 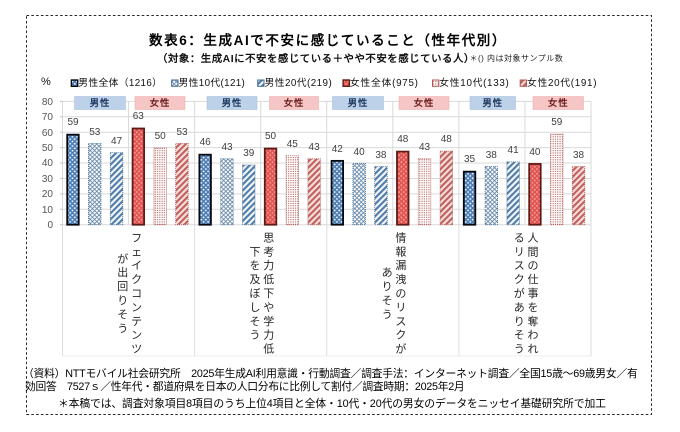 I want to click on svg-text: 洩, so click(x=400, y=279).